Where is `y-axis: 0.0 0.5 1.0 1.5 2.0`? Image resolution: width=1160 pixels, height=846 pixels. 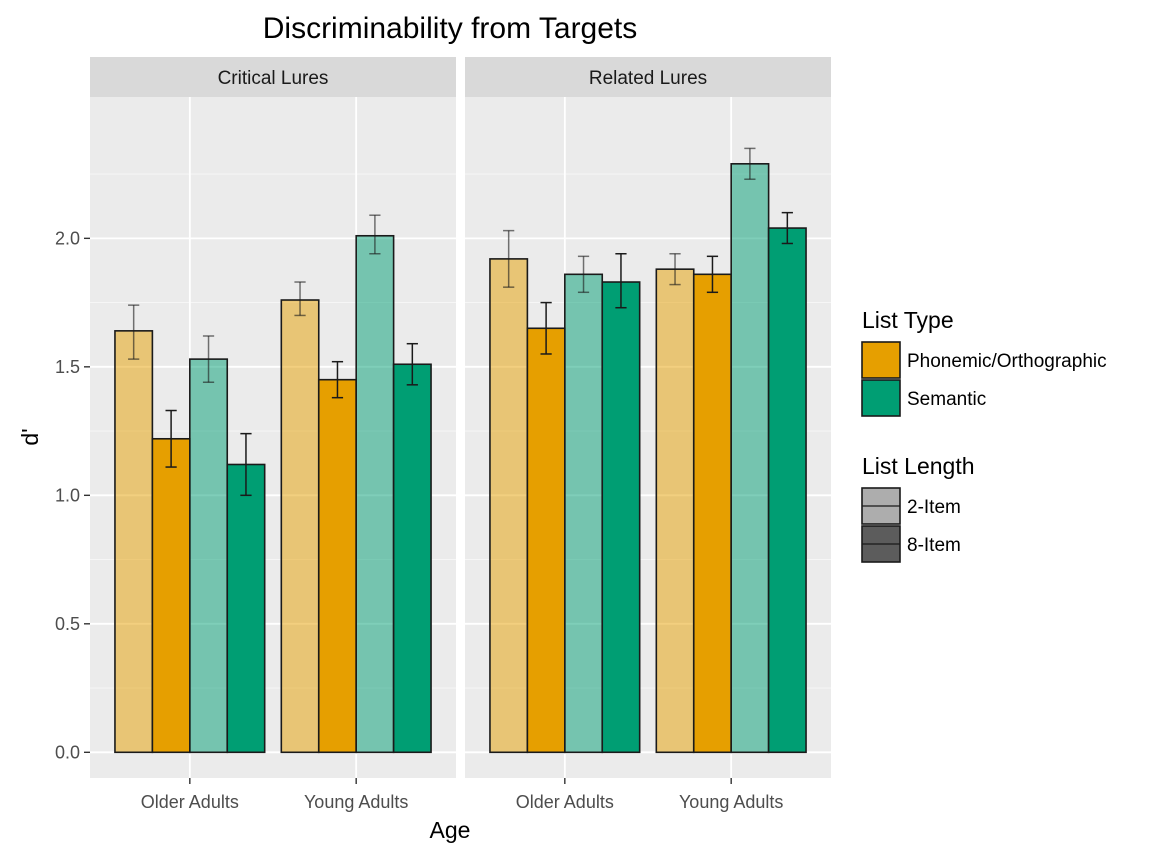 y-axis: 0.0 0.5 1.0 1.5 2.0 is located at coordinates (72, 495).